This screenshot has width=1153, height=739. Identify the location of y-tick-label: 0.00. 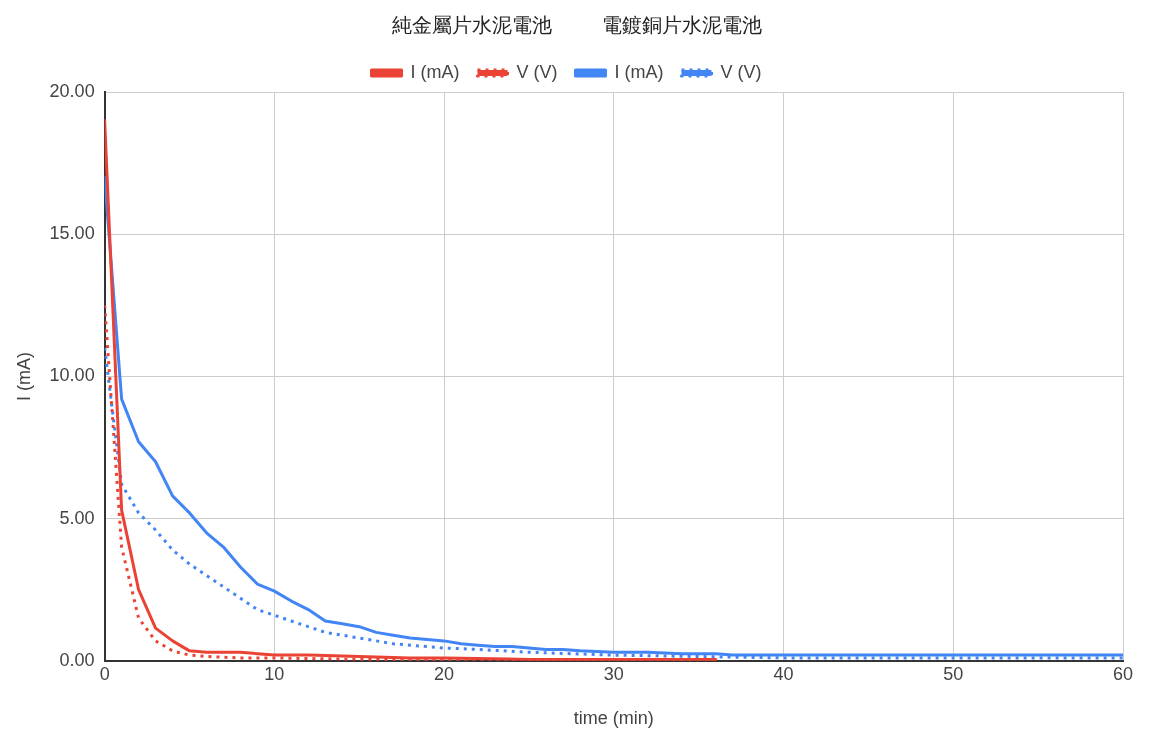
(77, 659).